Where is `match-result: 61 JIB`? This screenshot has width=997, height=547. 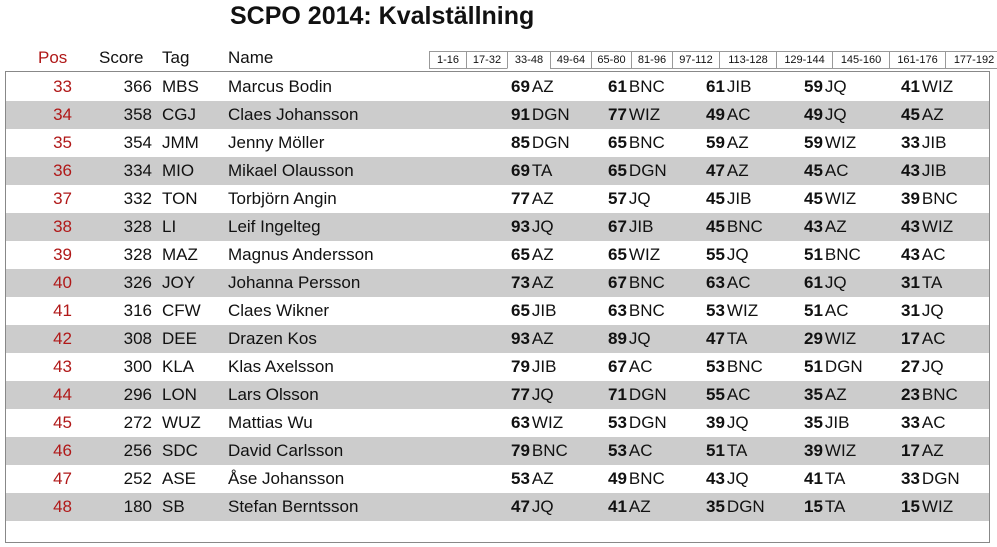
match-result: 61 JIB is located at coordinates (728, 87).